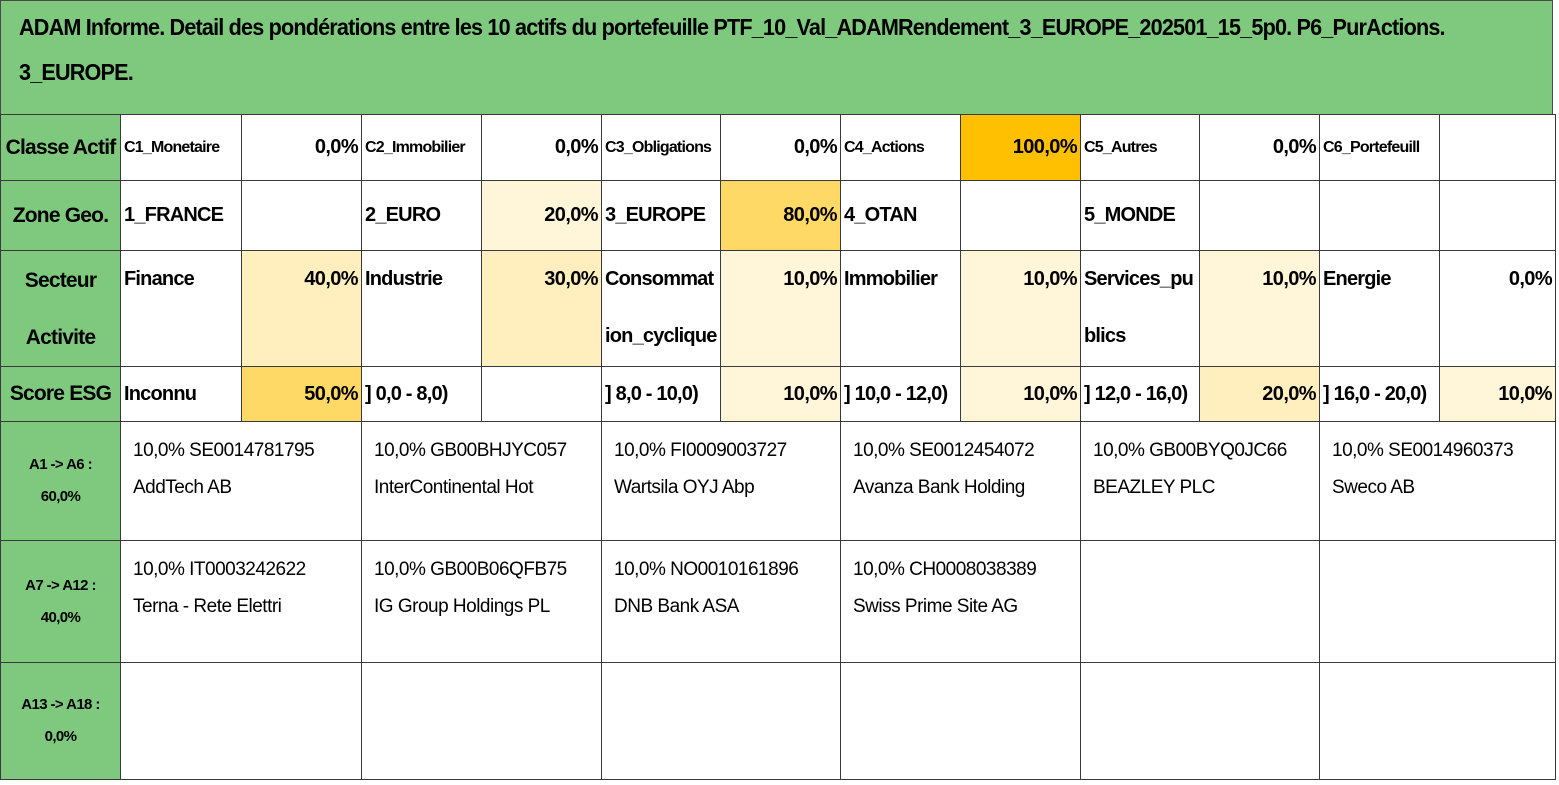 This screenshot has width=1559, height=785. What do you see at coordinates (181, 308) in the screenshot?
I see `secteur-name: Finance` at bounding box center [181, 308].